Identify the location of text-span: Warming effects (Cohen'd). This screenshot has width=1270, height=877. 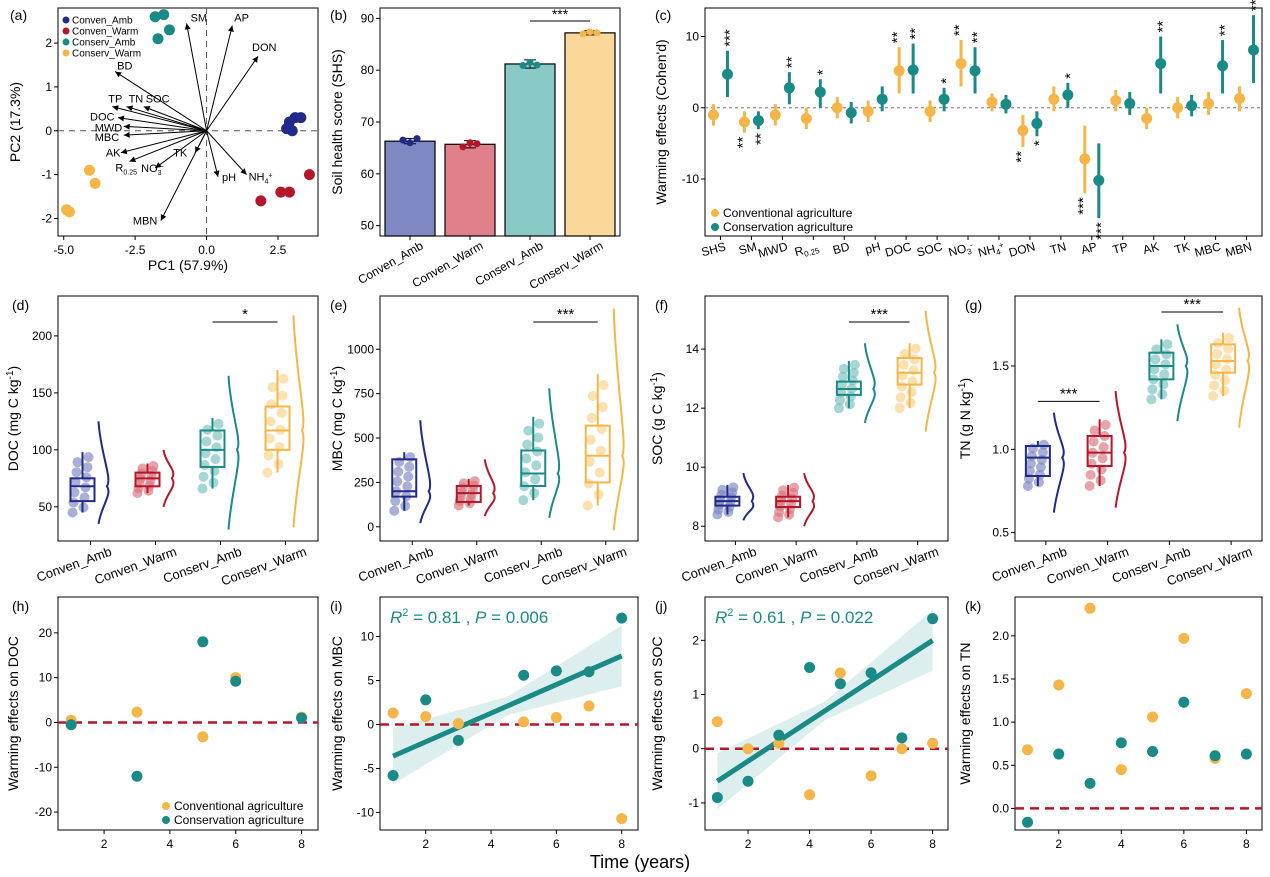
(661, 121).